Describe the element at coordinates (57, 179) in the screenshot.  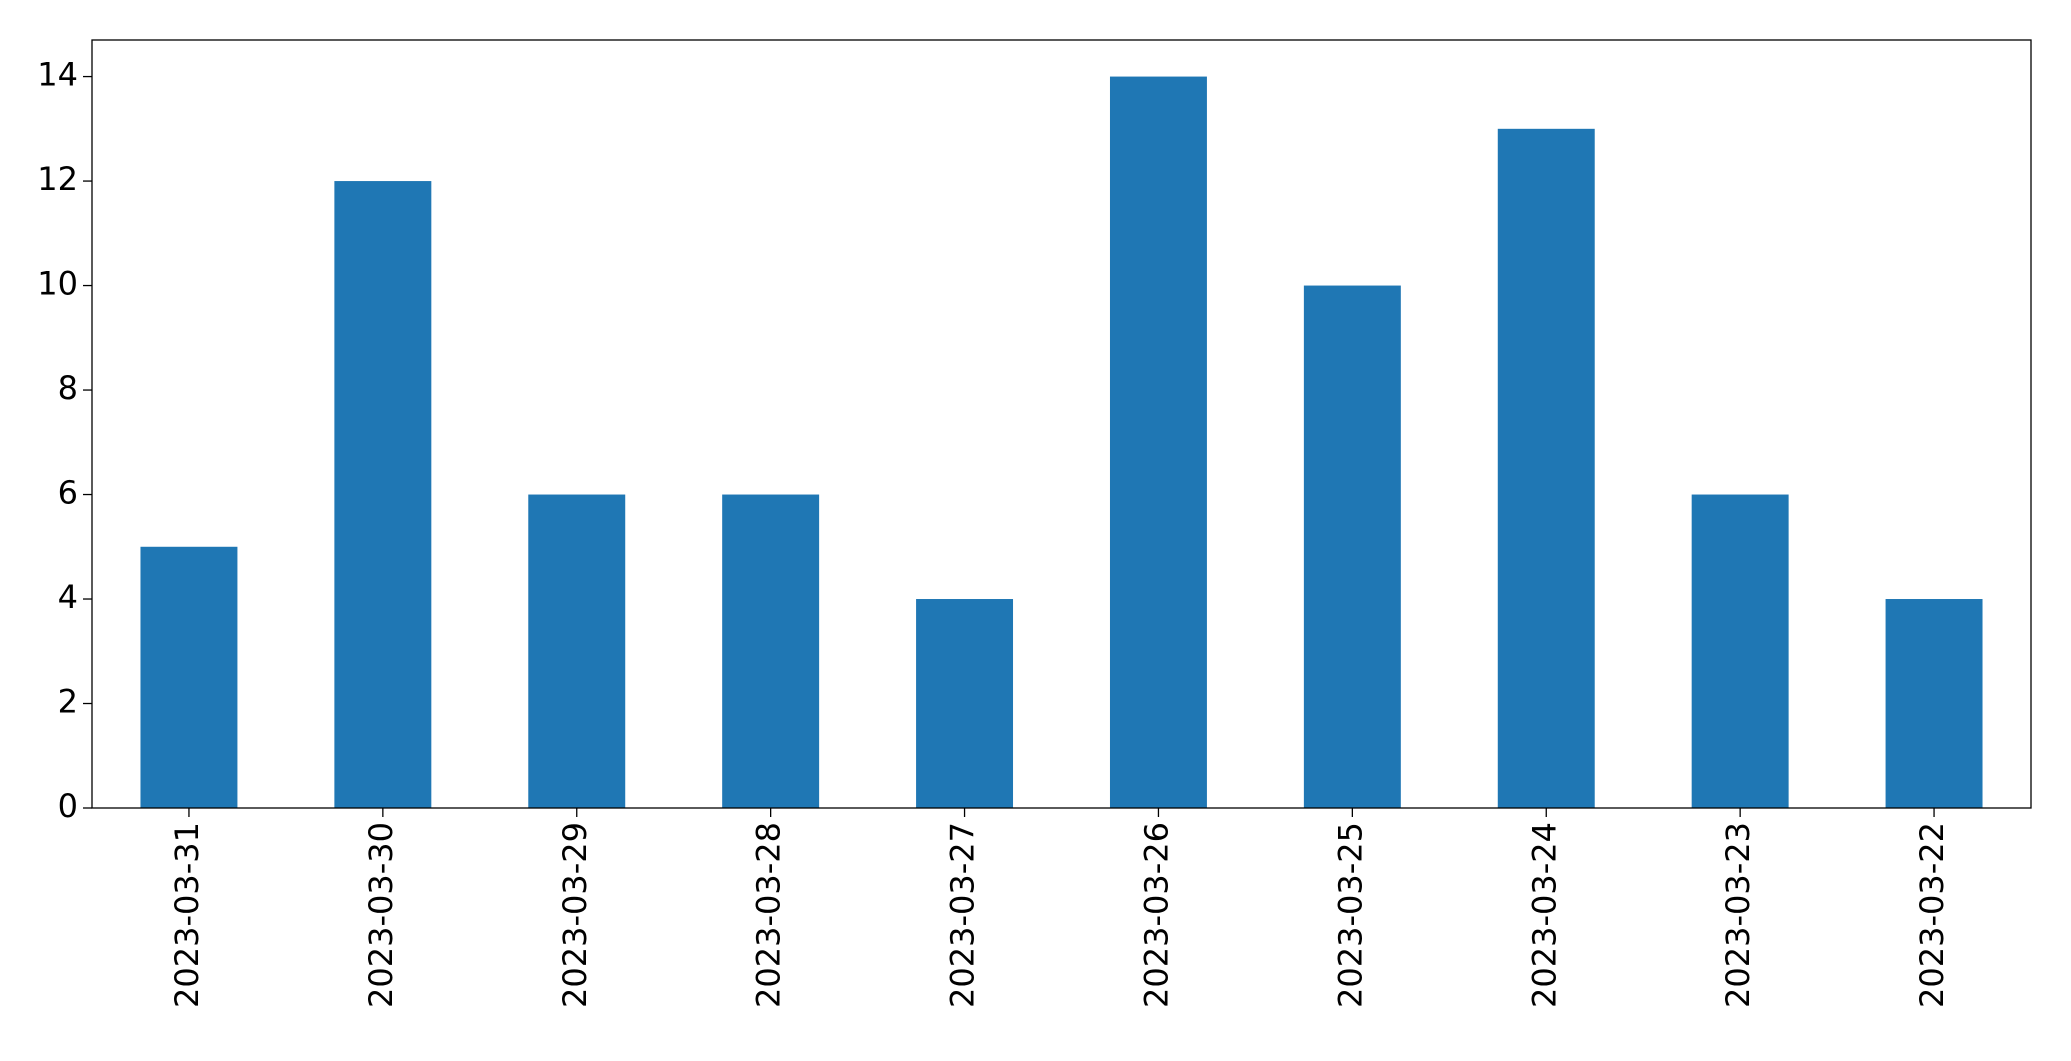
I see `y-tick-label: 12` at that location.